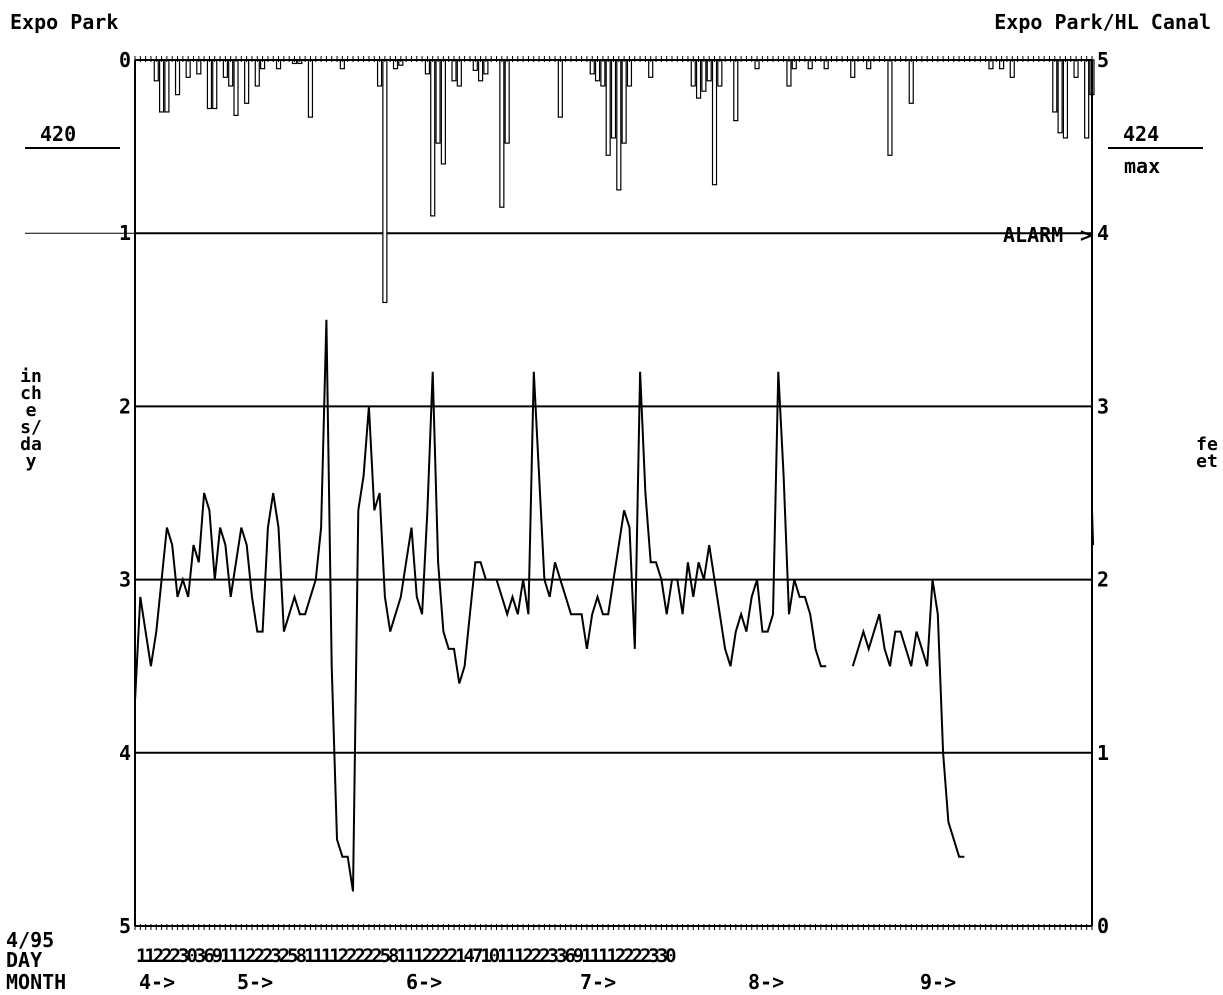  I want to click on month-marker-may: 5->, so click(255, 982).